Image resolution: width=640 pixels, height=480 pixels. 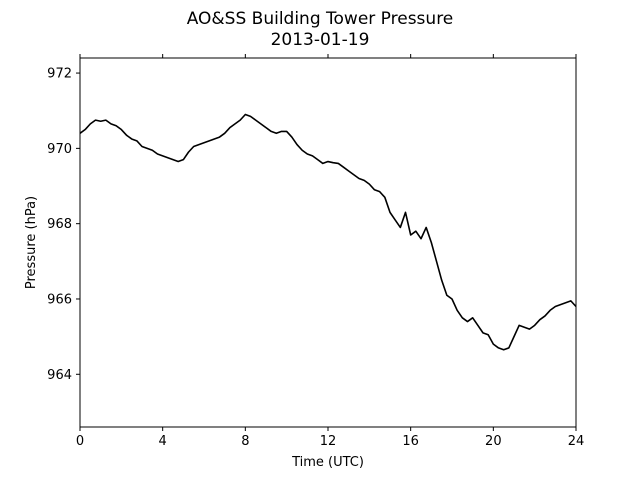 I want to click on x-tick-label: 8, so click(x=245, y=441).